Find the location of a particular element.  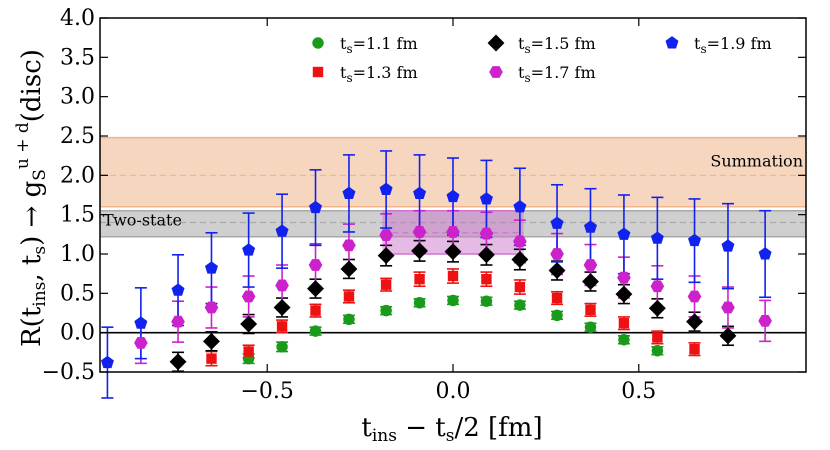

legend-label-1: ts=1.3 fm is located at coordinates (379, 74).